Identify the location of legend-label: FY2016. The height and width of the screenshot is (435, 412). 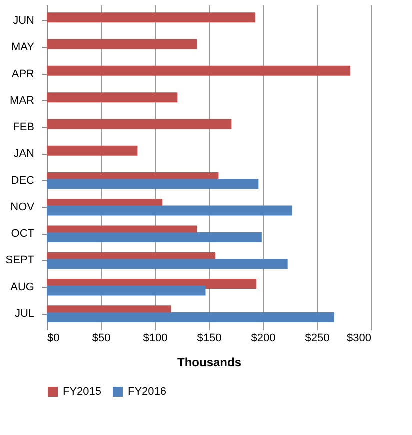
(147, 392).